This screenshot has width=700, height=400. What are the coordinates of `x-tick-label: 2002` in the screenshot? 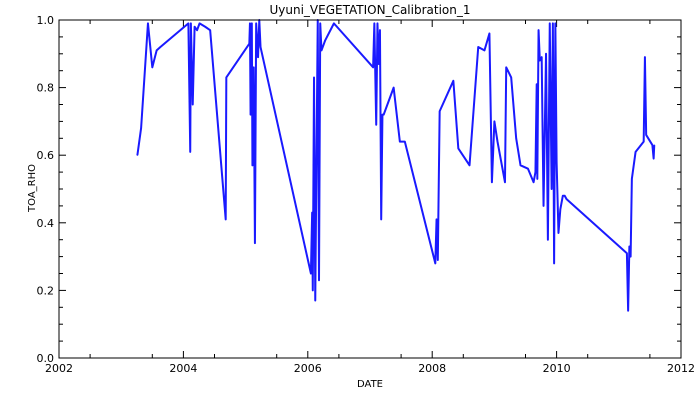 It's located at (59, 368).